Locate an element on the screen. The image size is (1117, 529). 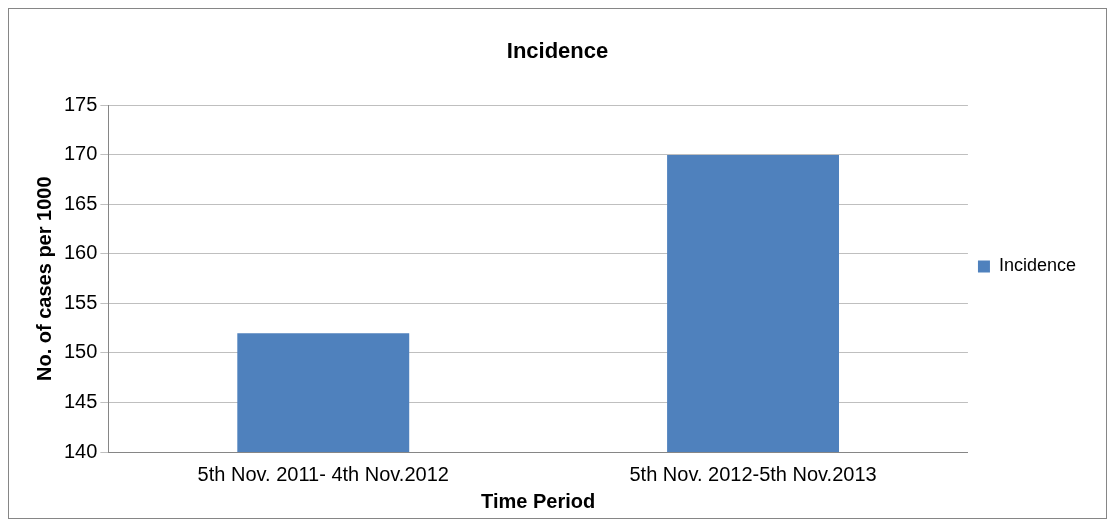
legend-label: Incidence is located at coordinates (1037, 265).